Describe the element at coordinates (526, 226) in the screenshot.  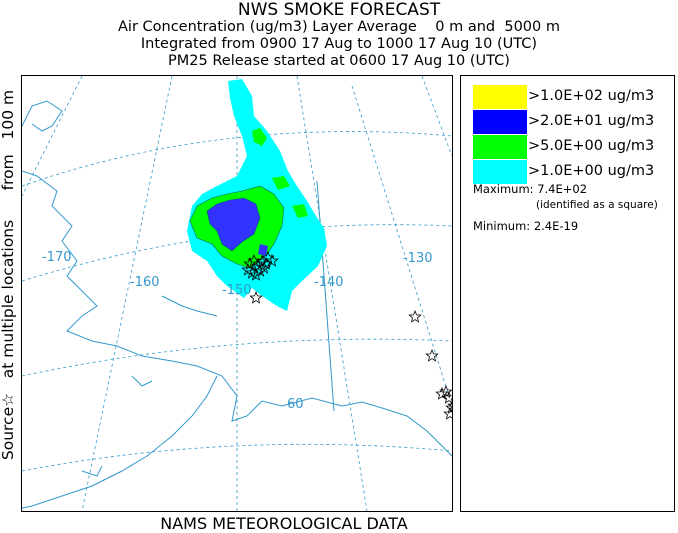
I see `legend-minimum: Minimum: 2.4E-19` at that location.